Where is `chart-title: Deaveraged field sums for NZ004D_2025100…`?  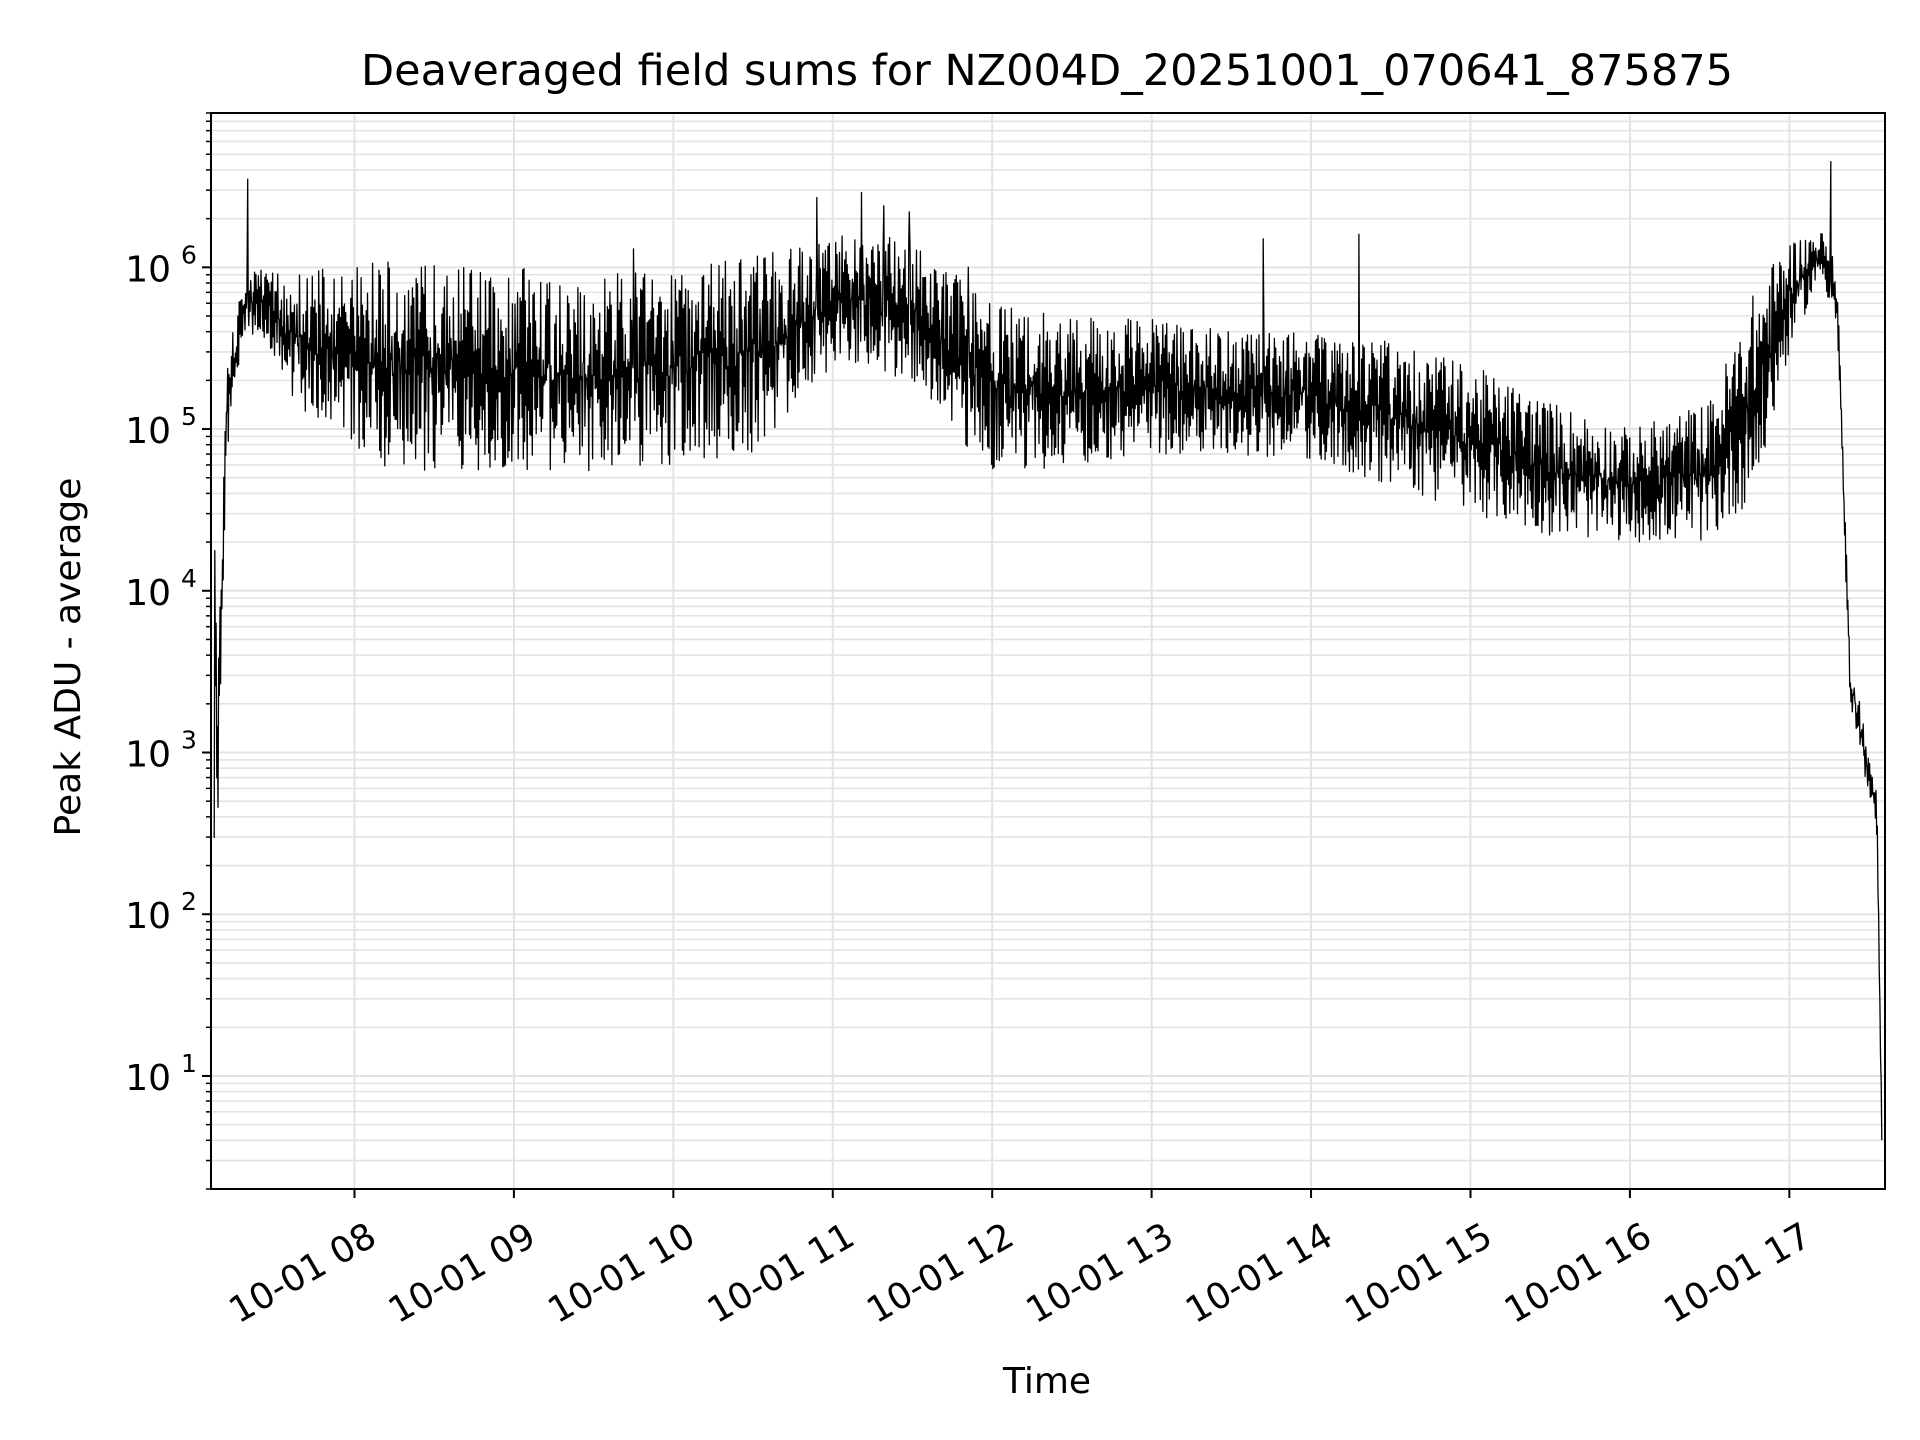
chart-title: Deaveraged field sums for NZ004D_2025100… is located at coordinates (1047, 71).